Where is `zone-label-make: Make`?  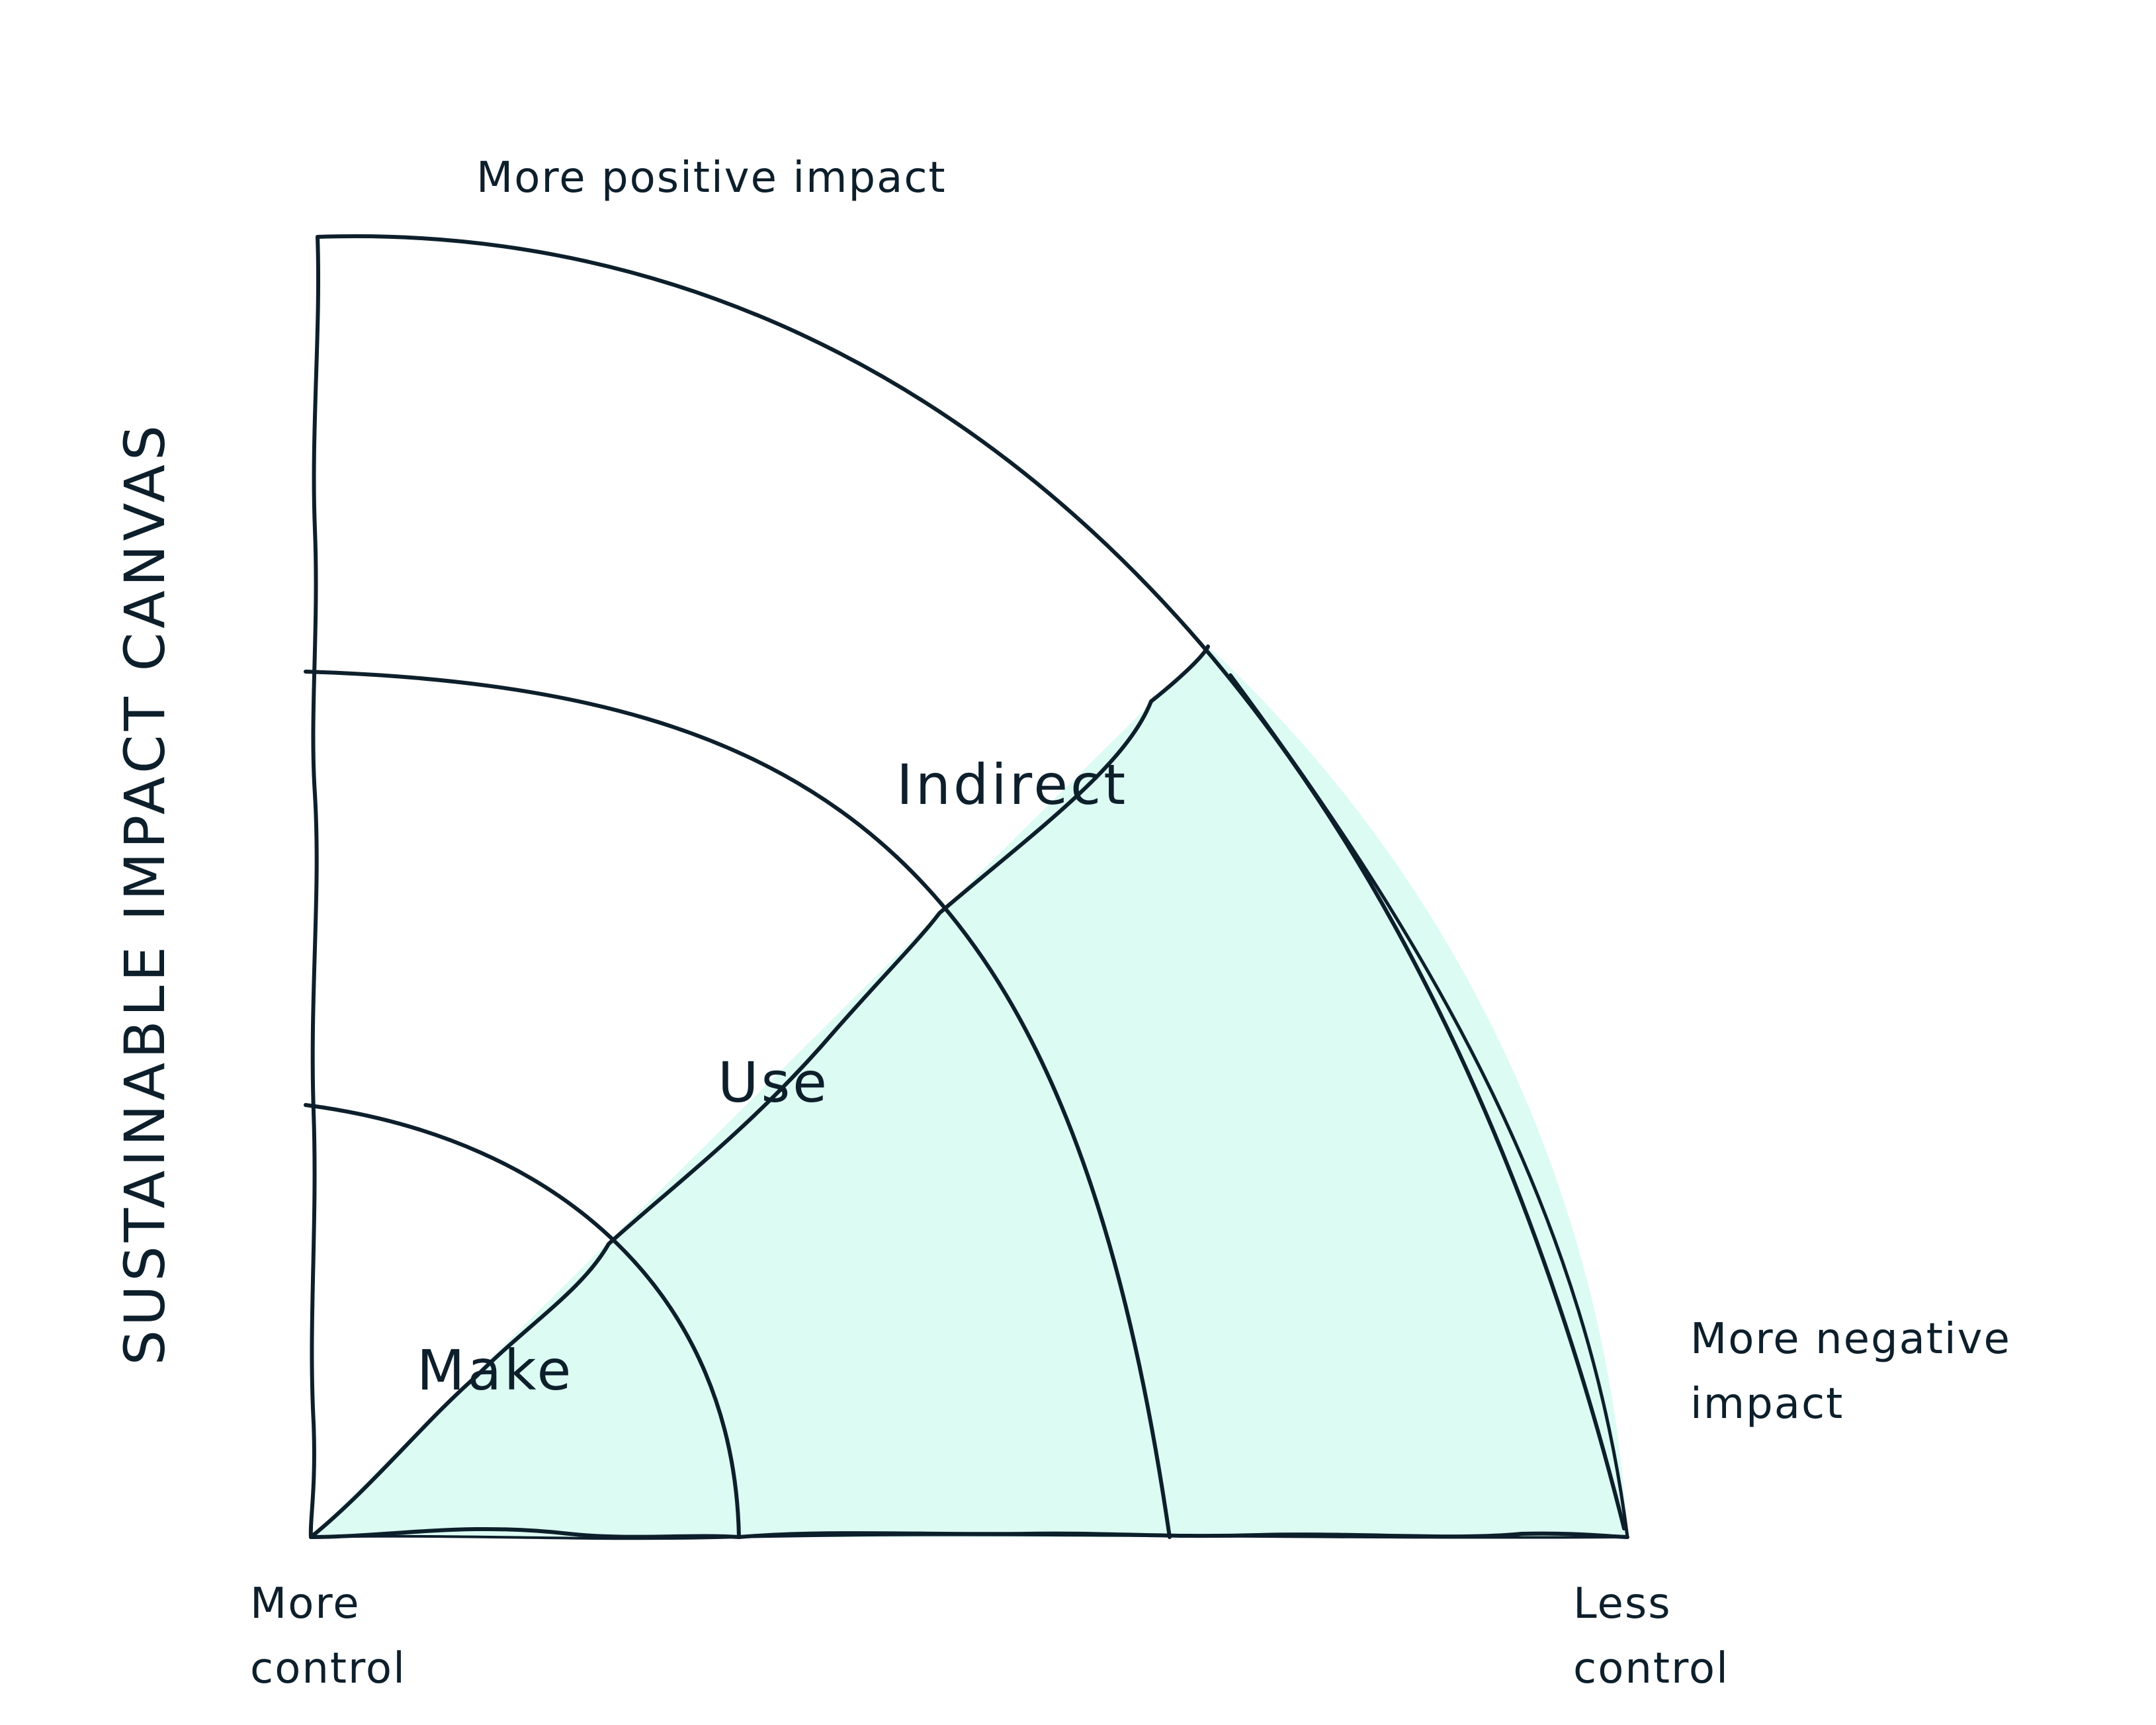 zone-label-make: Make is located at coordinates (495, 1370).